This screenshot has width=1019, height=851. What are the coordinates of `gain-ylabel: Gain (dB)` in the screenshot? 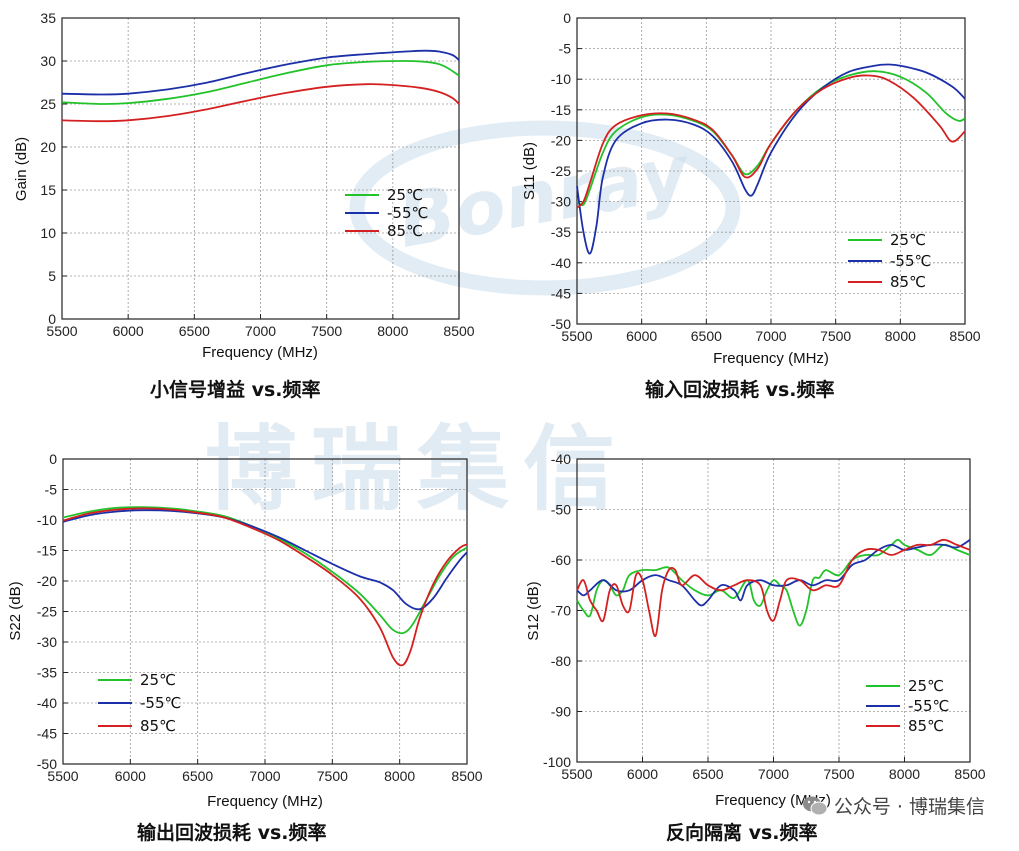 It's located at (21, 169).